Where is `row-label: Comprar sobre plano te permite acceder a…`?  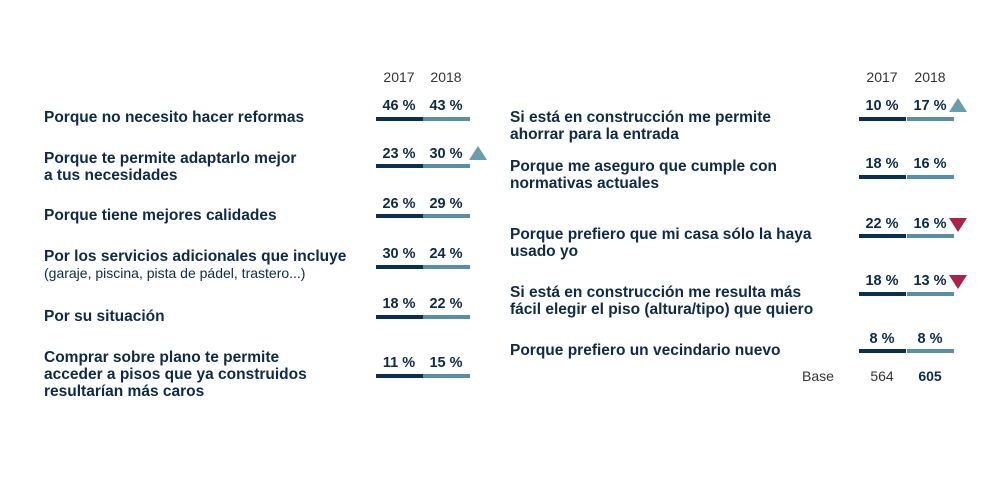
row-label: Comprar sobre plano te permite acceder a… is located at coordinates (175, 374).